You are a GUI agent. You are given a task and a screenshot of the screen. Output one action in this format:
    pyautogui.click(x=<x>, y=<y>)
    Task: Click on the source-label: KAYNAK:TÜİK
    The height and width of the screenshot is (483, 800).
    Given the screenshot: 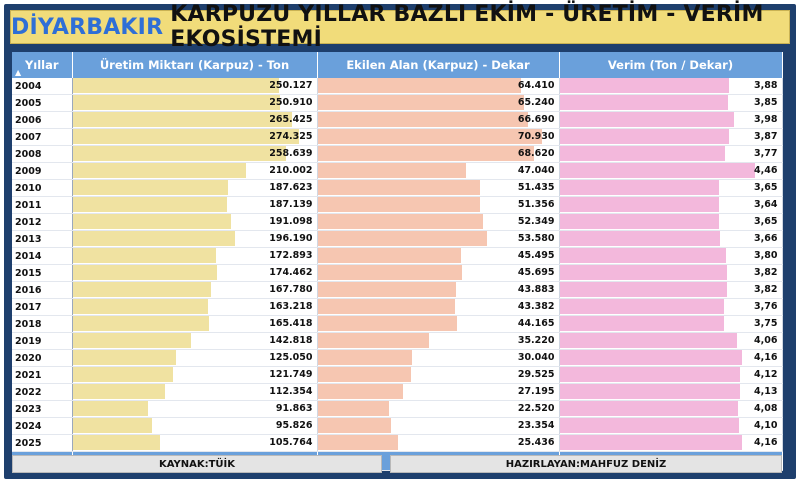 What is the action you would take?
    pyautogui.click(x=197, y=464)
    